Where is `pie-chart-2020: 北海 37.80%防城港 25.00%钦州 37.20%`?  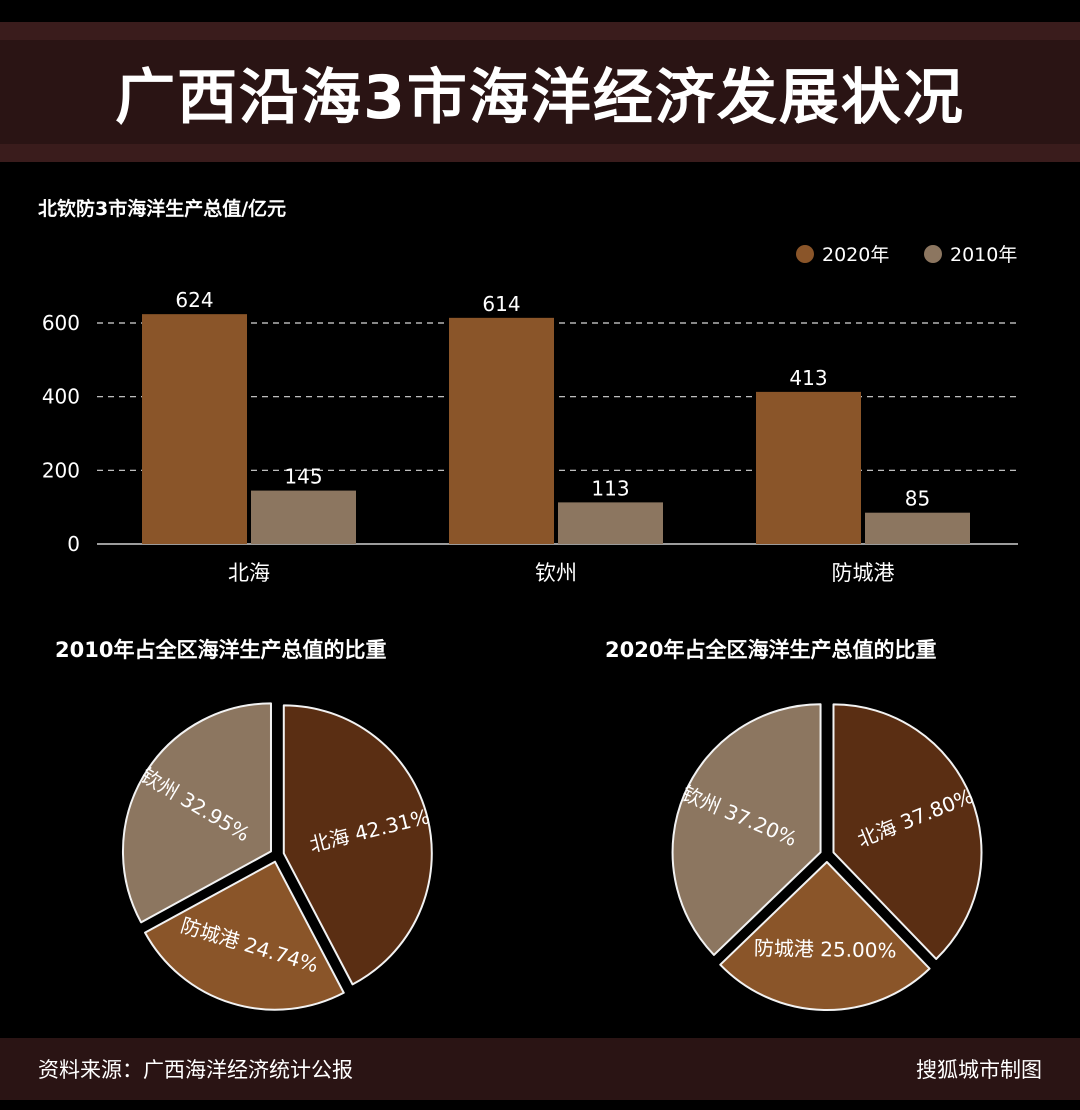 pie-chart-2020: 北海 37.80%防城港 25.00%钦州 37.20% is located at coordinates (827, 857).